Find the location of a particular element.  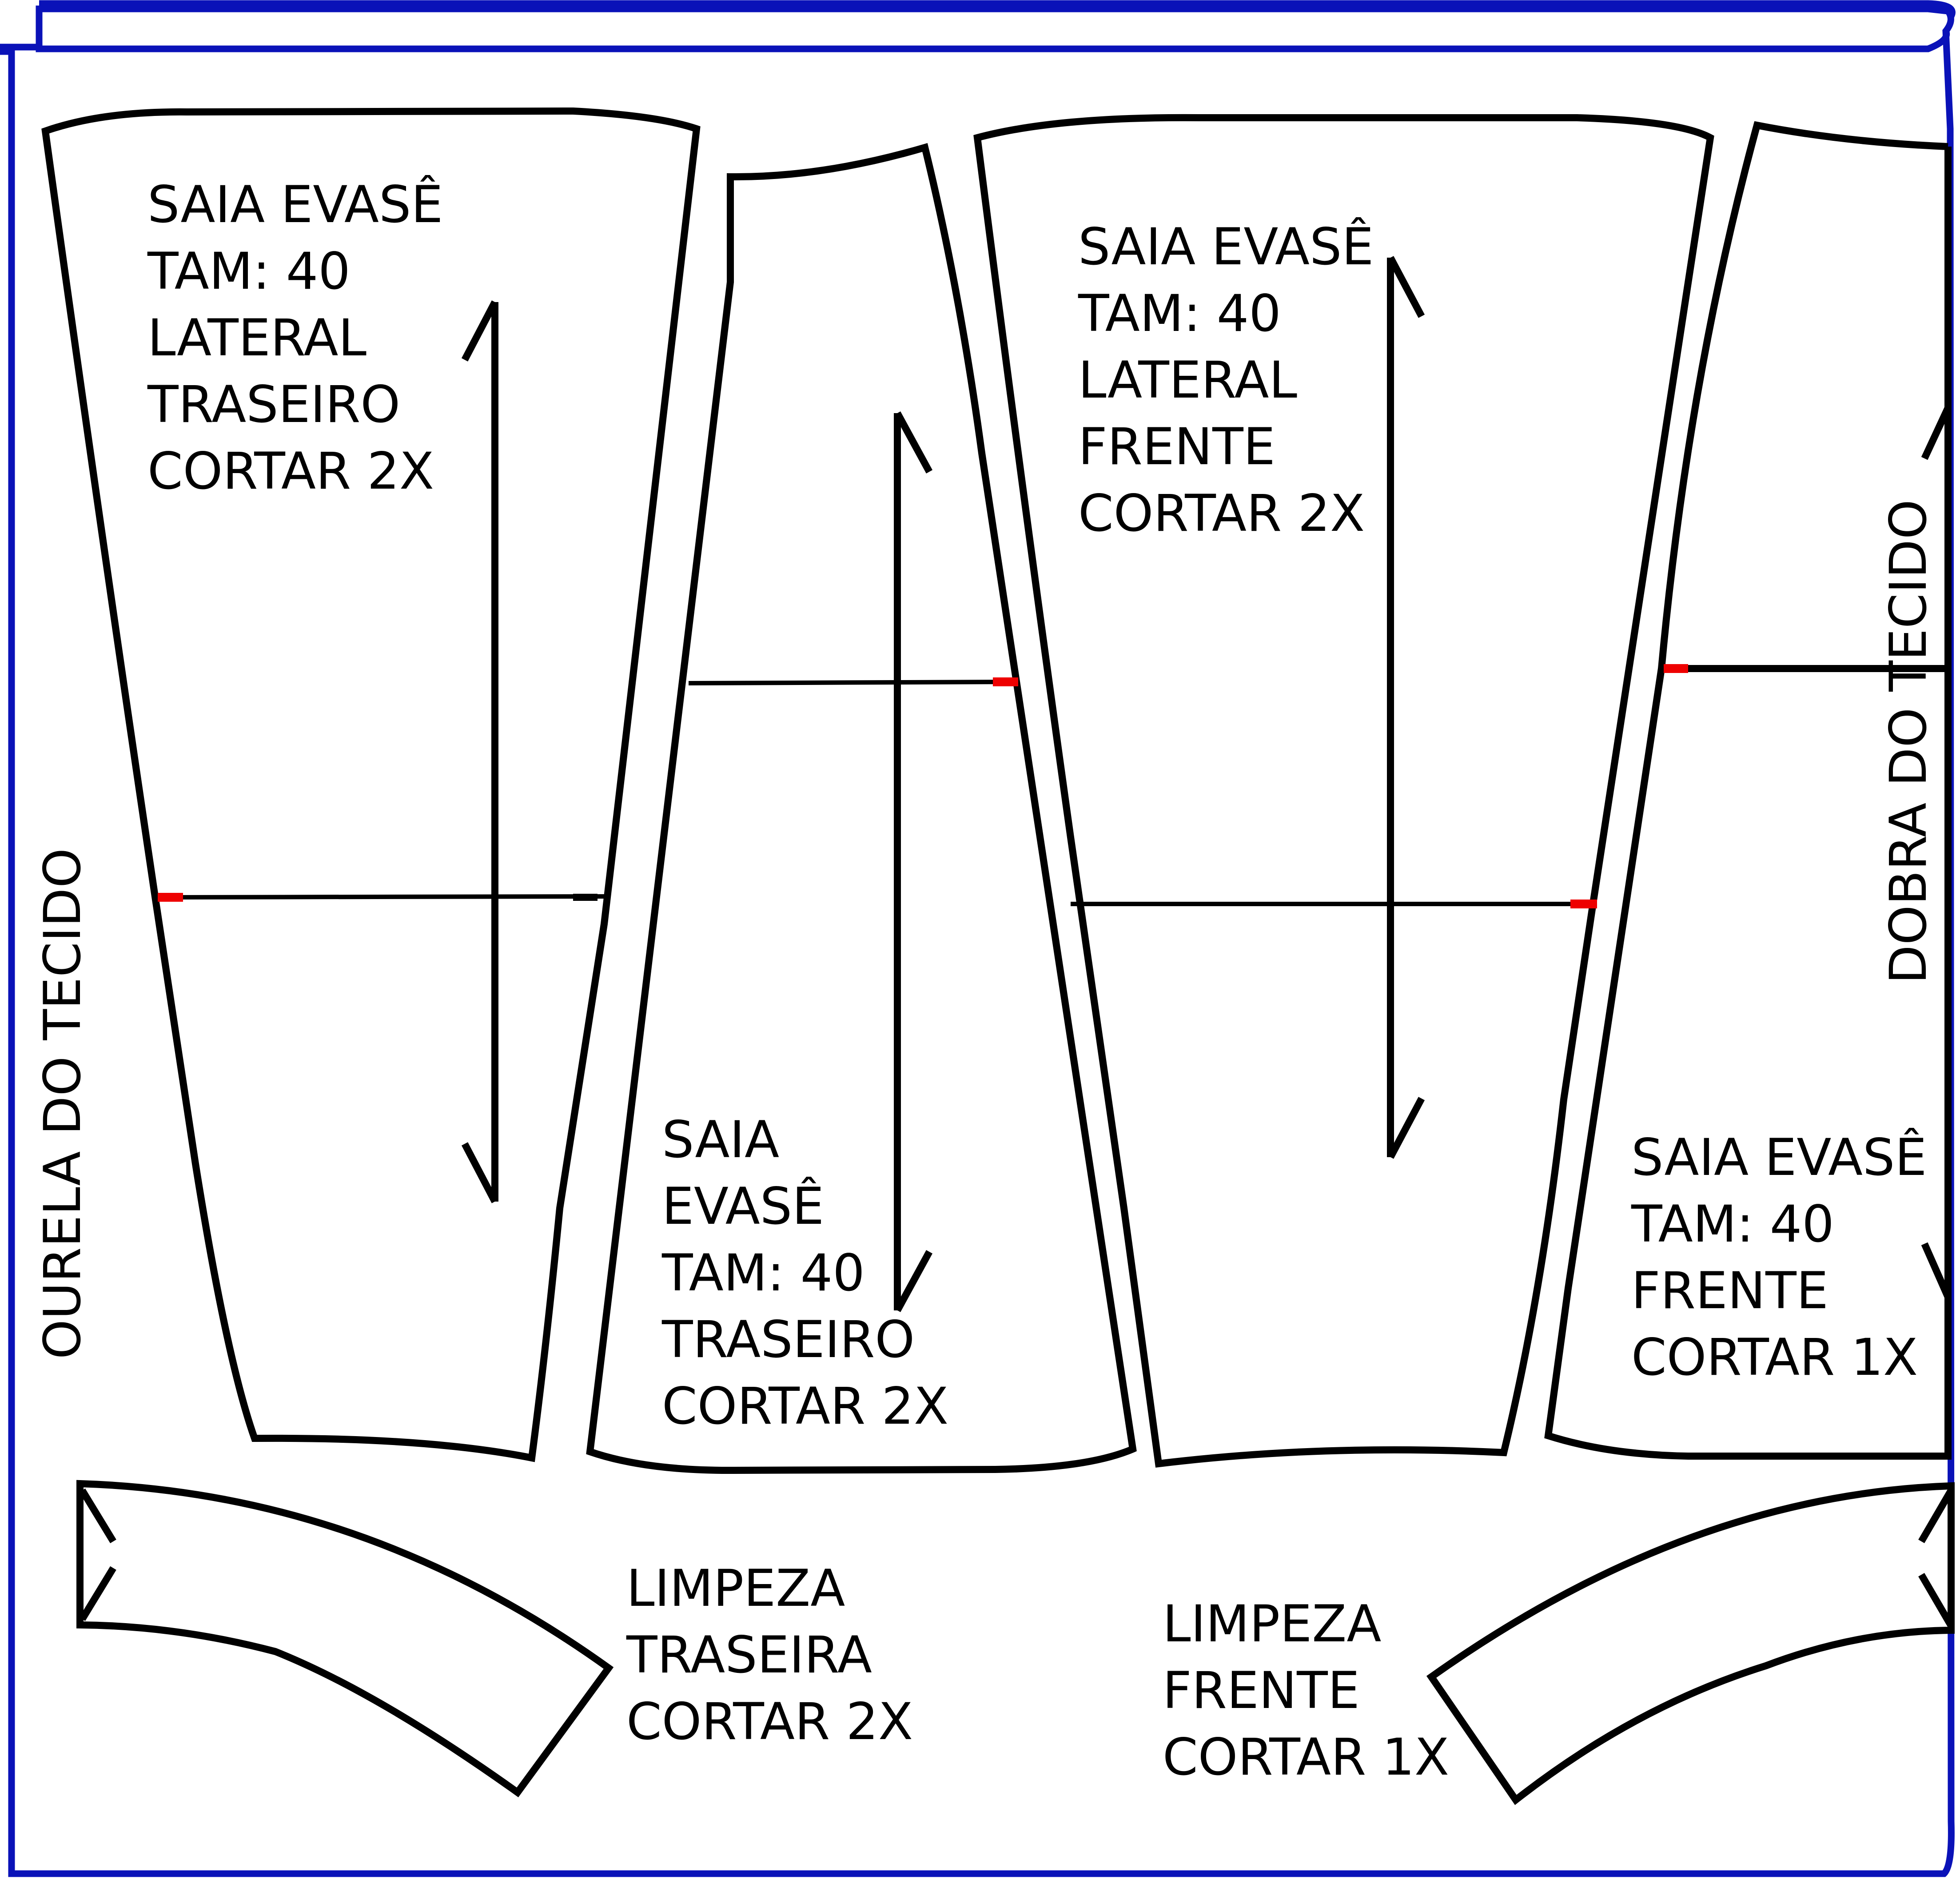

piece-frente is located at coordinates (1748, 790).